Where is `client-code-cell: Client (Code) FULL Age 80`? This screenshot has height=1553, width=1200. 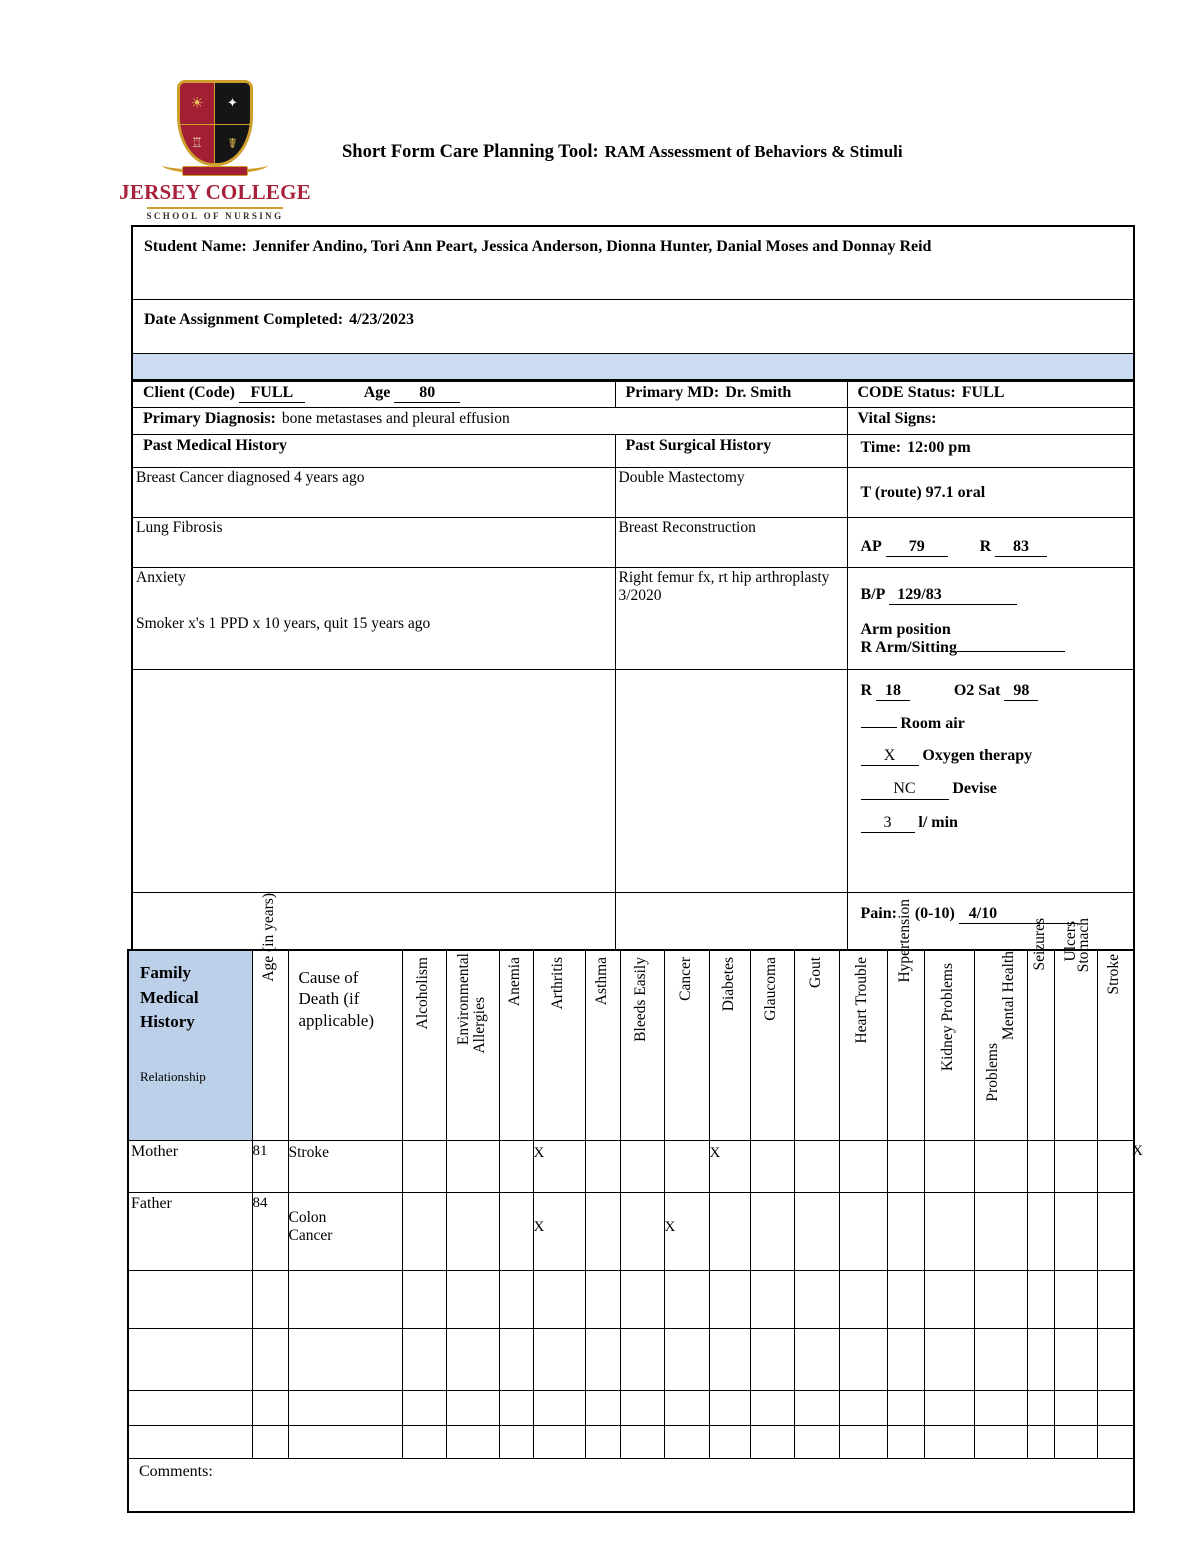
client-code-cell: Client (Code) FULL Age 80 is located at coordinates (373, 393).